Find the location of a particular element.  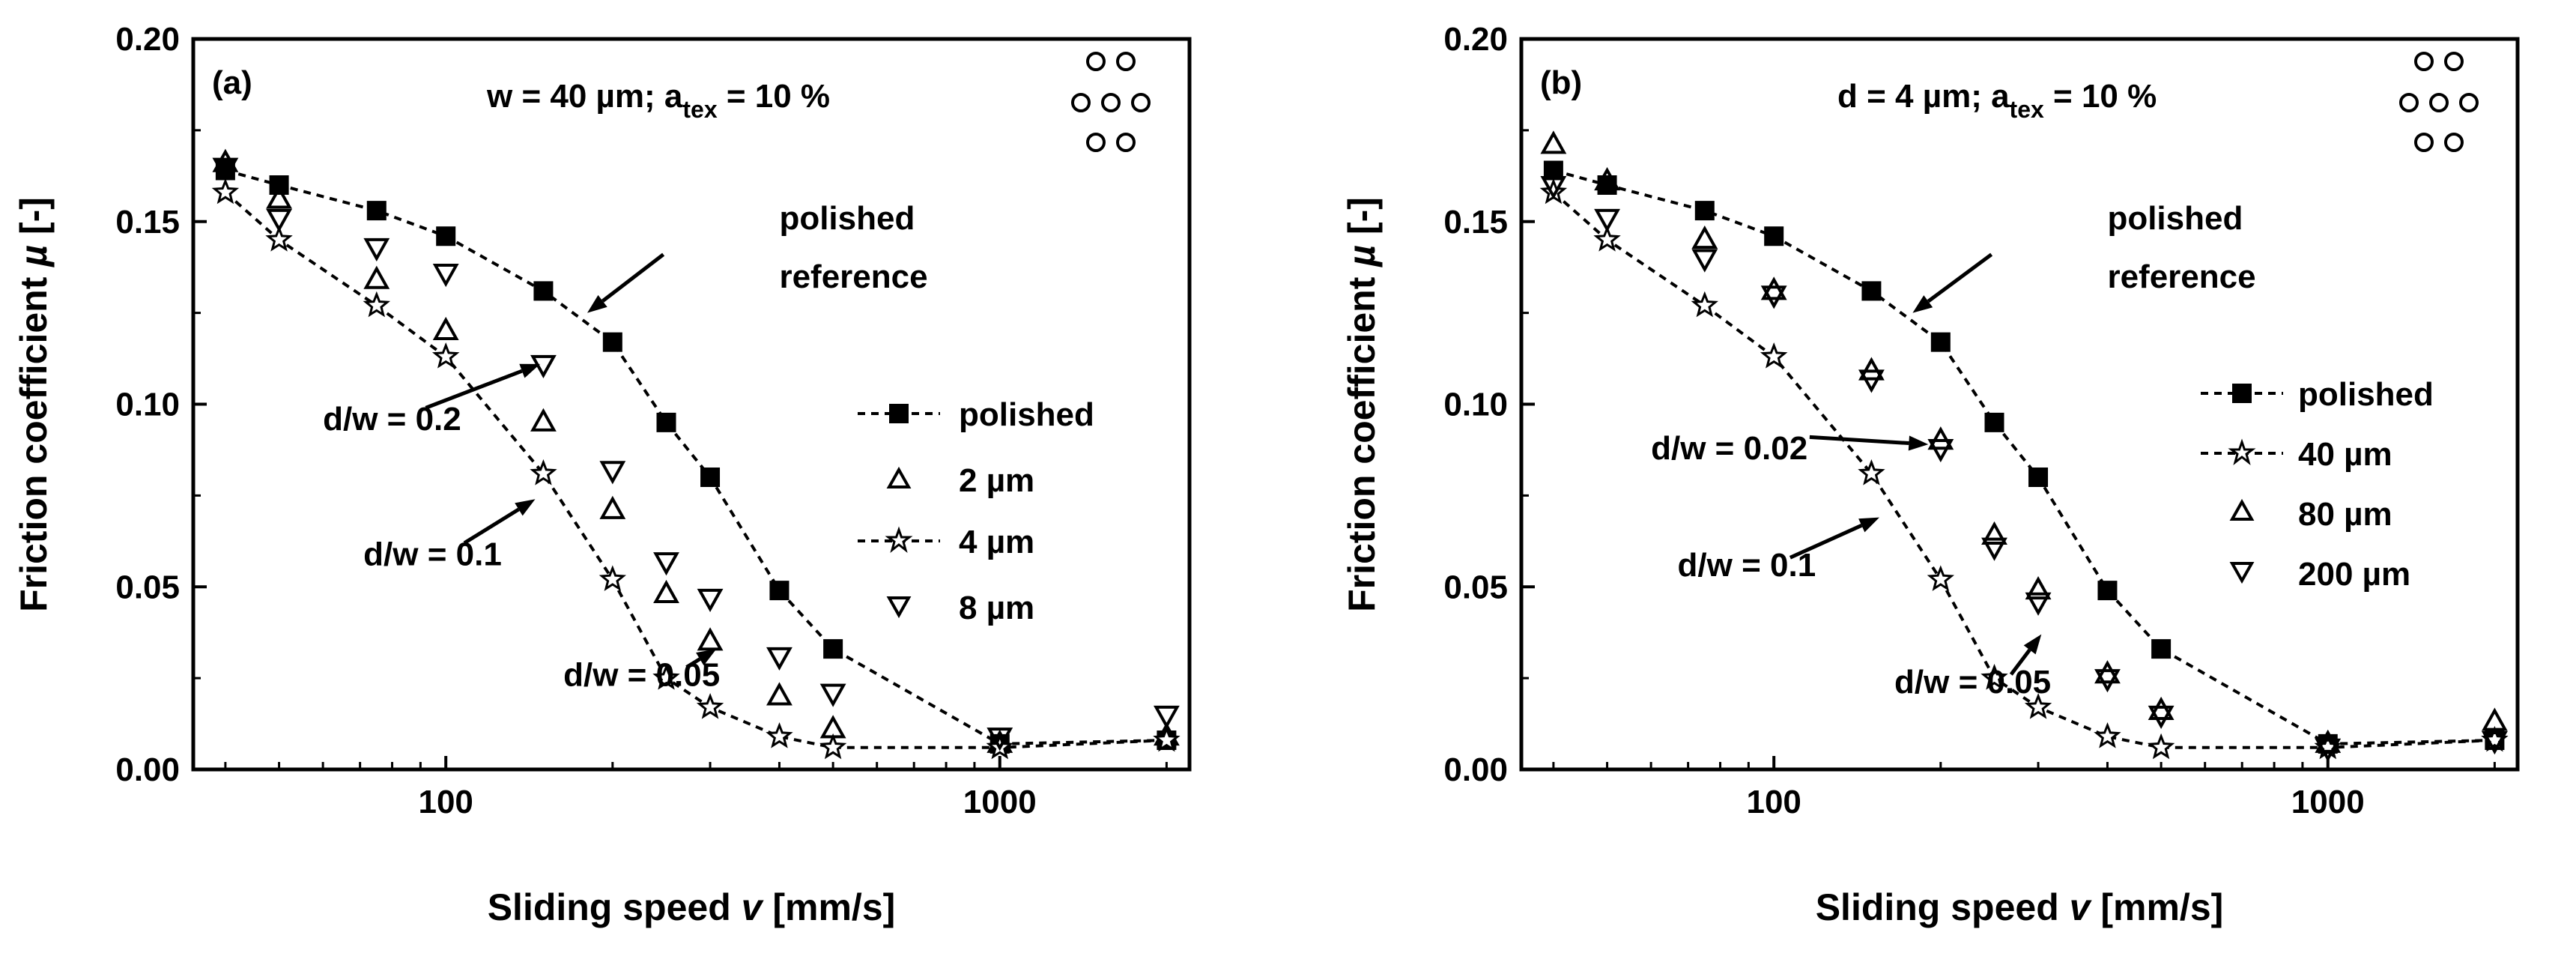

y-tick-label: 0.00 is located at coordinates (1475, 770).